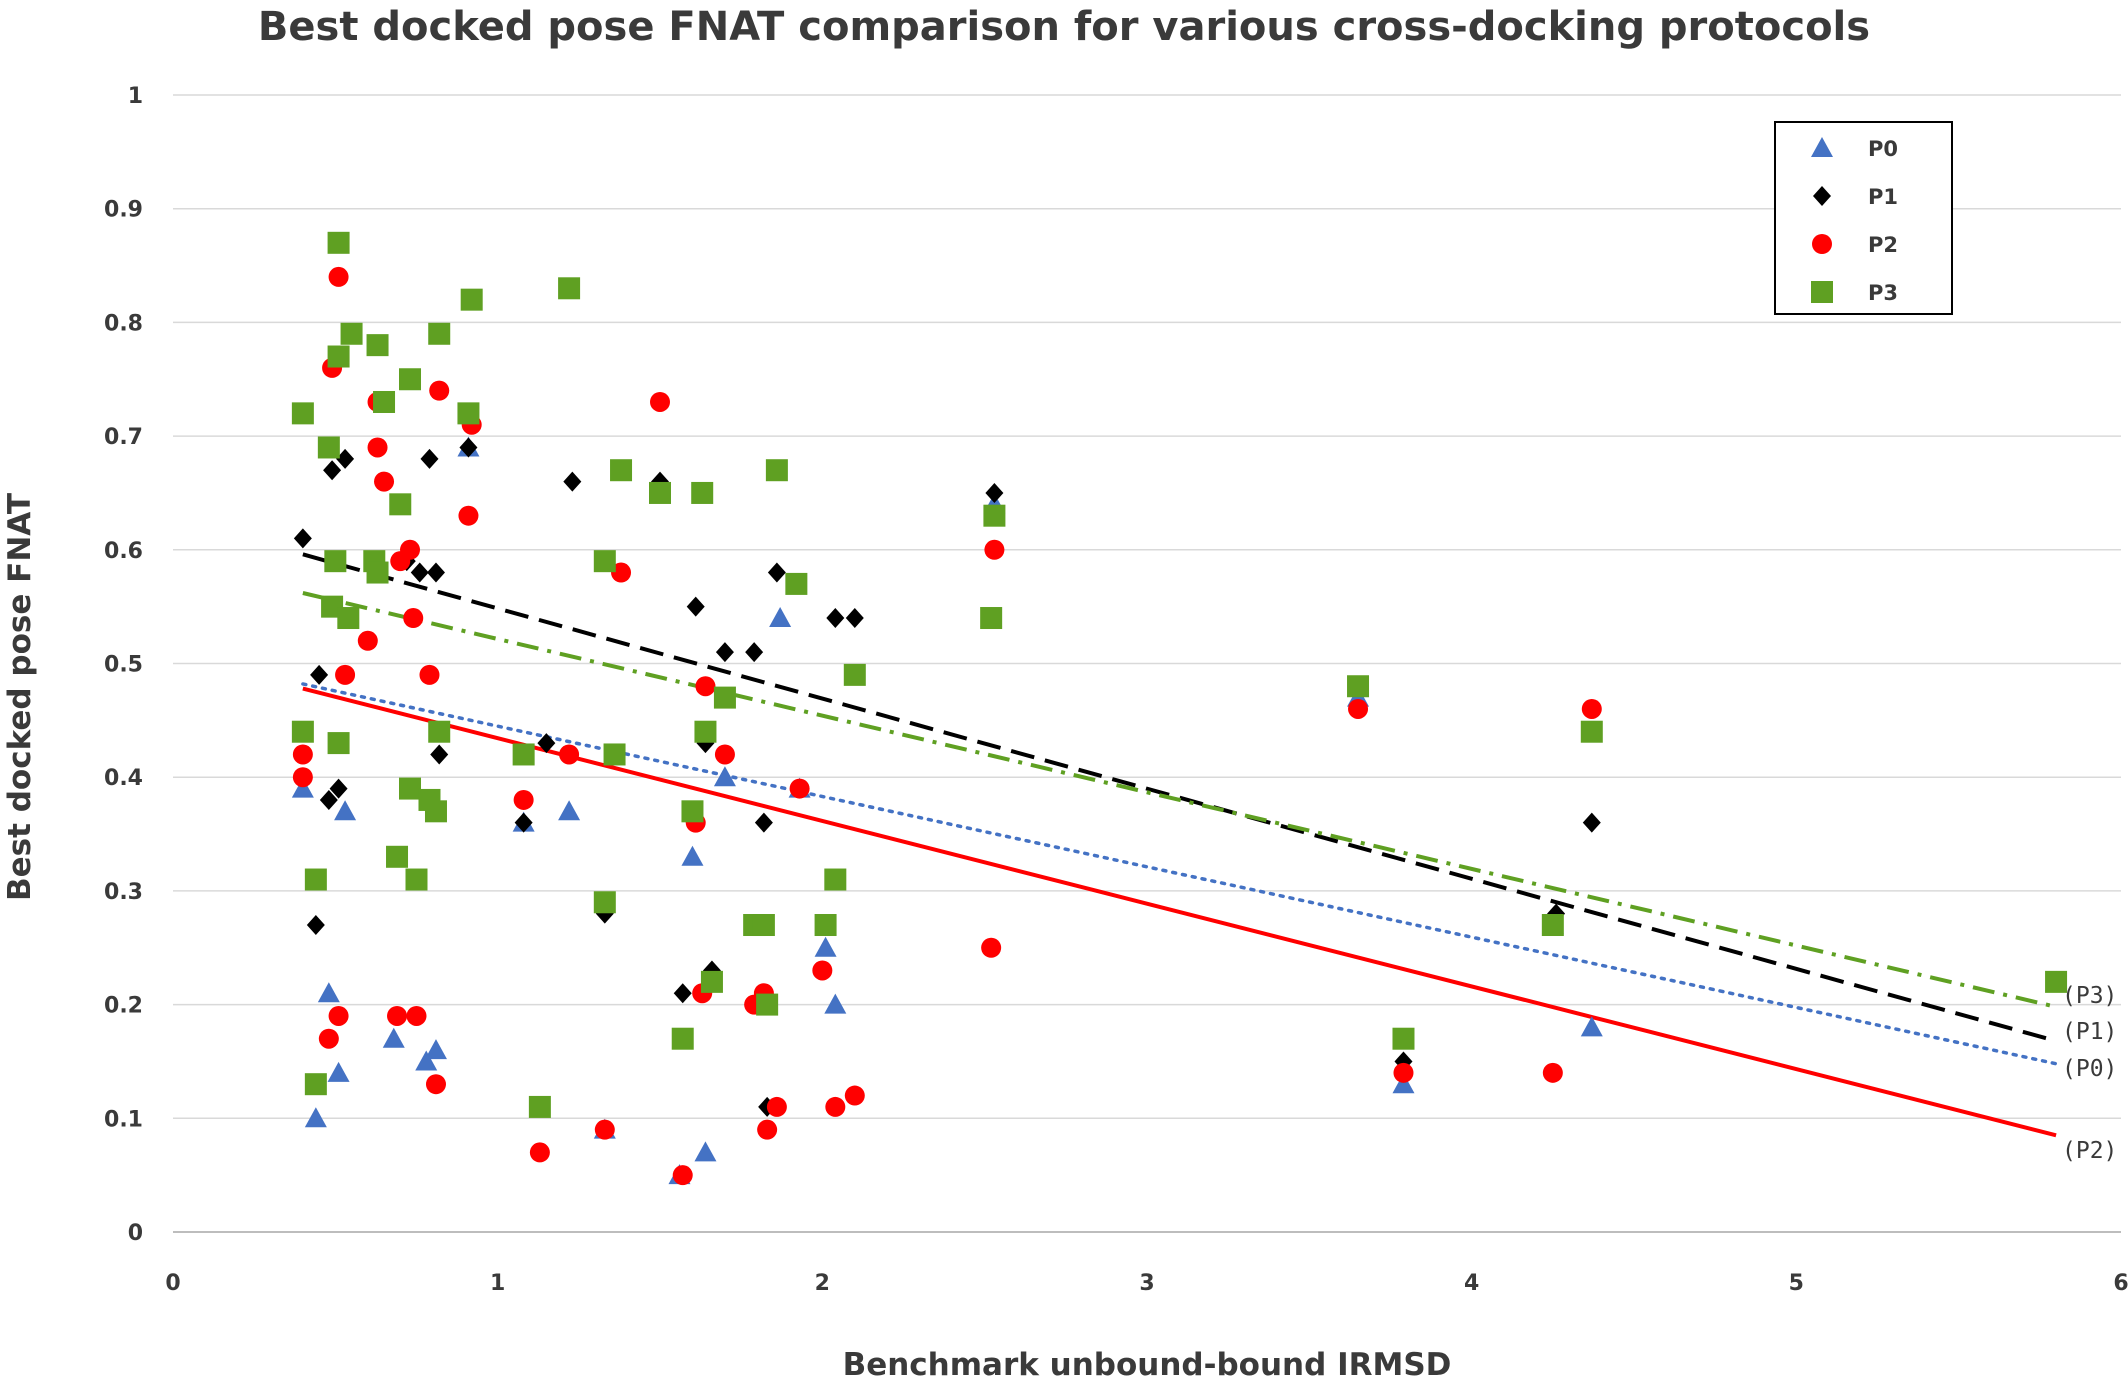 The image size is (2128, 1386). What do you see at coordinates (123, 778) in the screenshot?
I see `y-tick-label: 0.4` at bounding box center [123, 778].